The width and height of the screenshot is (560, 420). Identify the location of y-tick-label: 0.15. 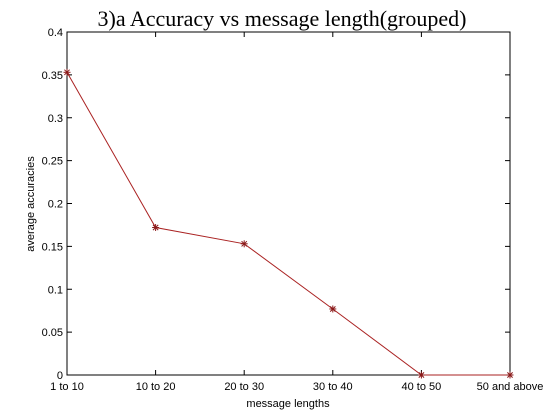
(52, 247).